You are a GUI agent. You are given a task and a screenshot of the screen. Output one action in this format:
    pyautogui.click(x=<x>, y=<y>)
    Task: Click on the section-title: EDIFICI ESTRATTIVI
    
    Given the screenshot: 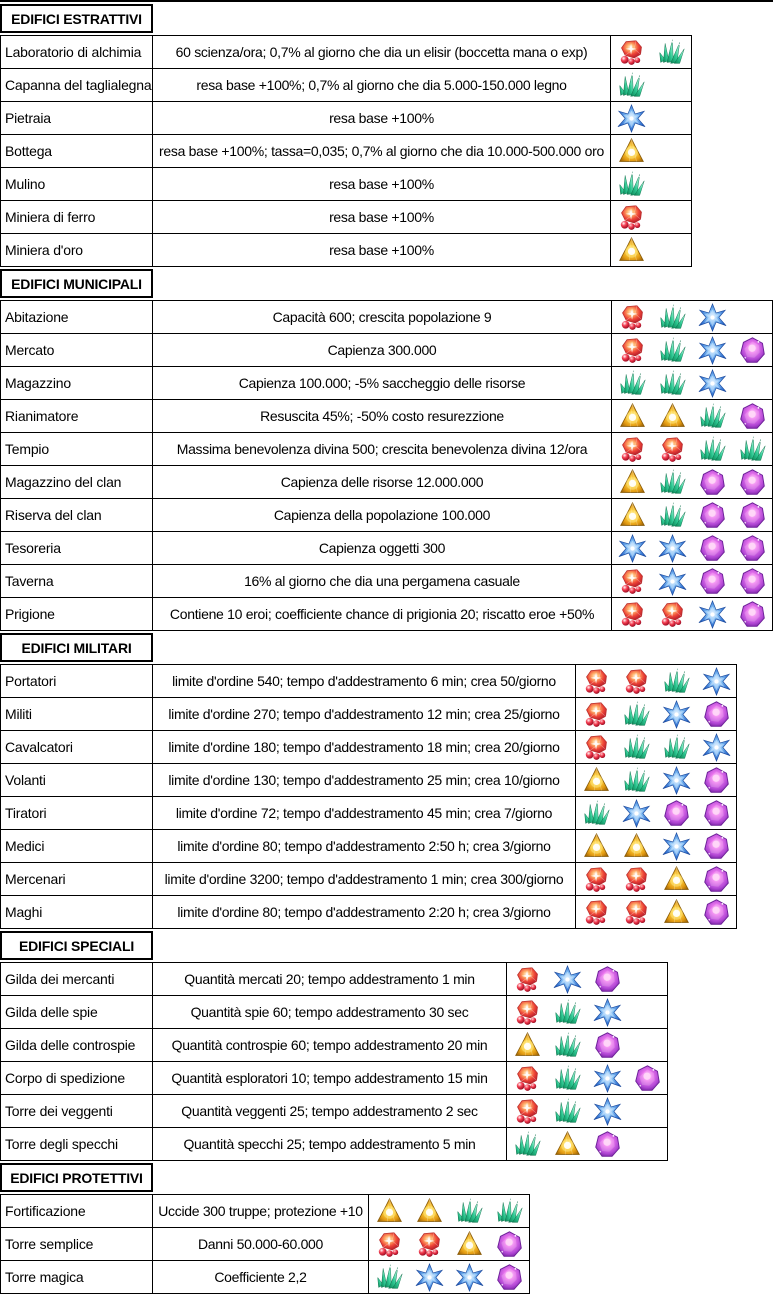 What is the action you would take?
    pyautogui.click(x=76, y=18)
    